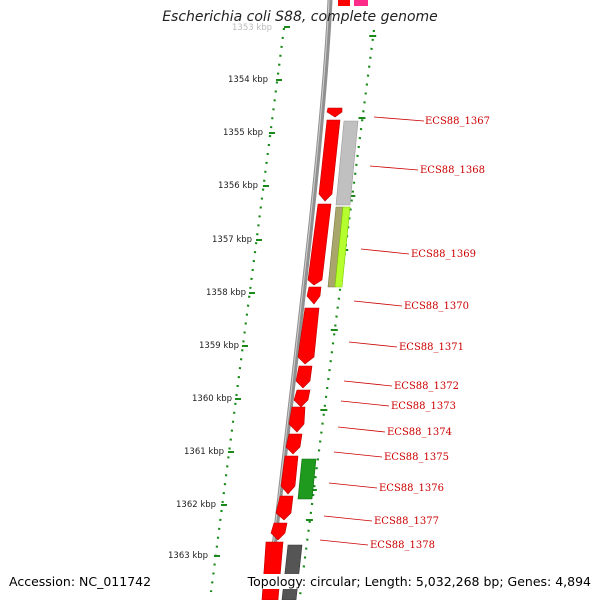 The image size is (600, 600). I want to click on scale-tick: 1354 kbp, so click(255, 80).